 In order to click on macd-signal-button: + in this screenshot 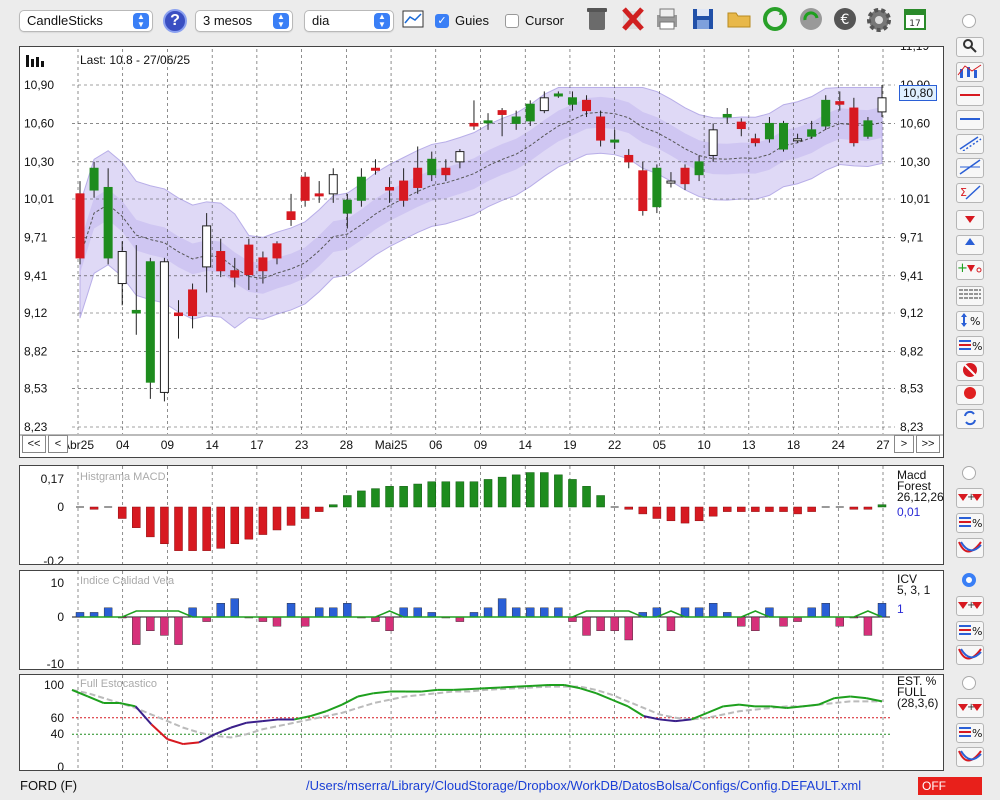, I will do `click(970, 498)`.